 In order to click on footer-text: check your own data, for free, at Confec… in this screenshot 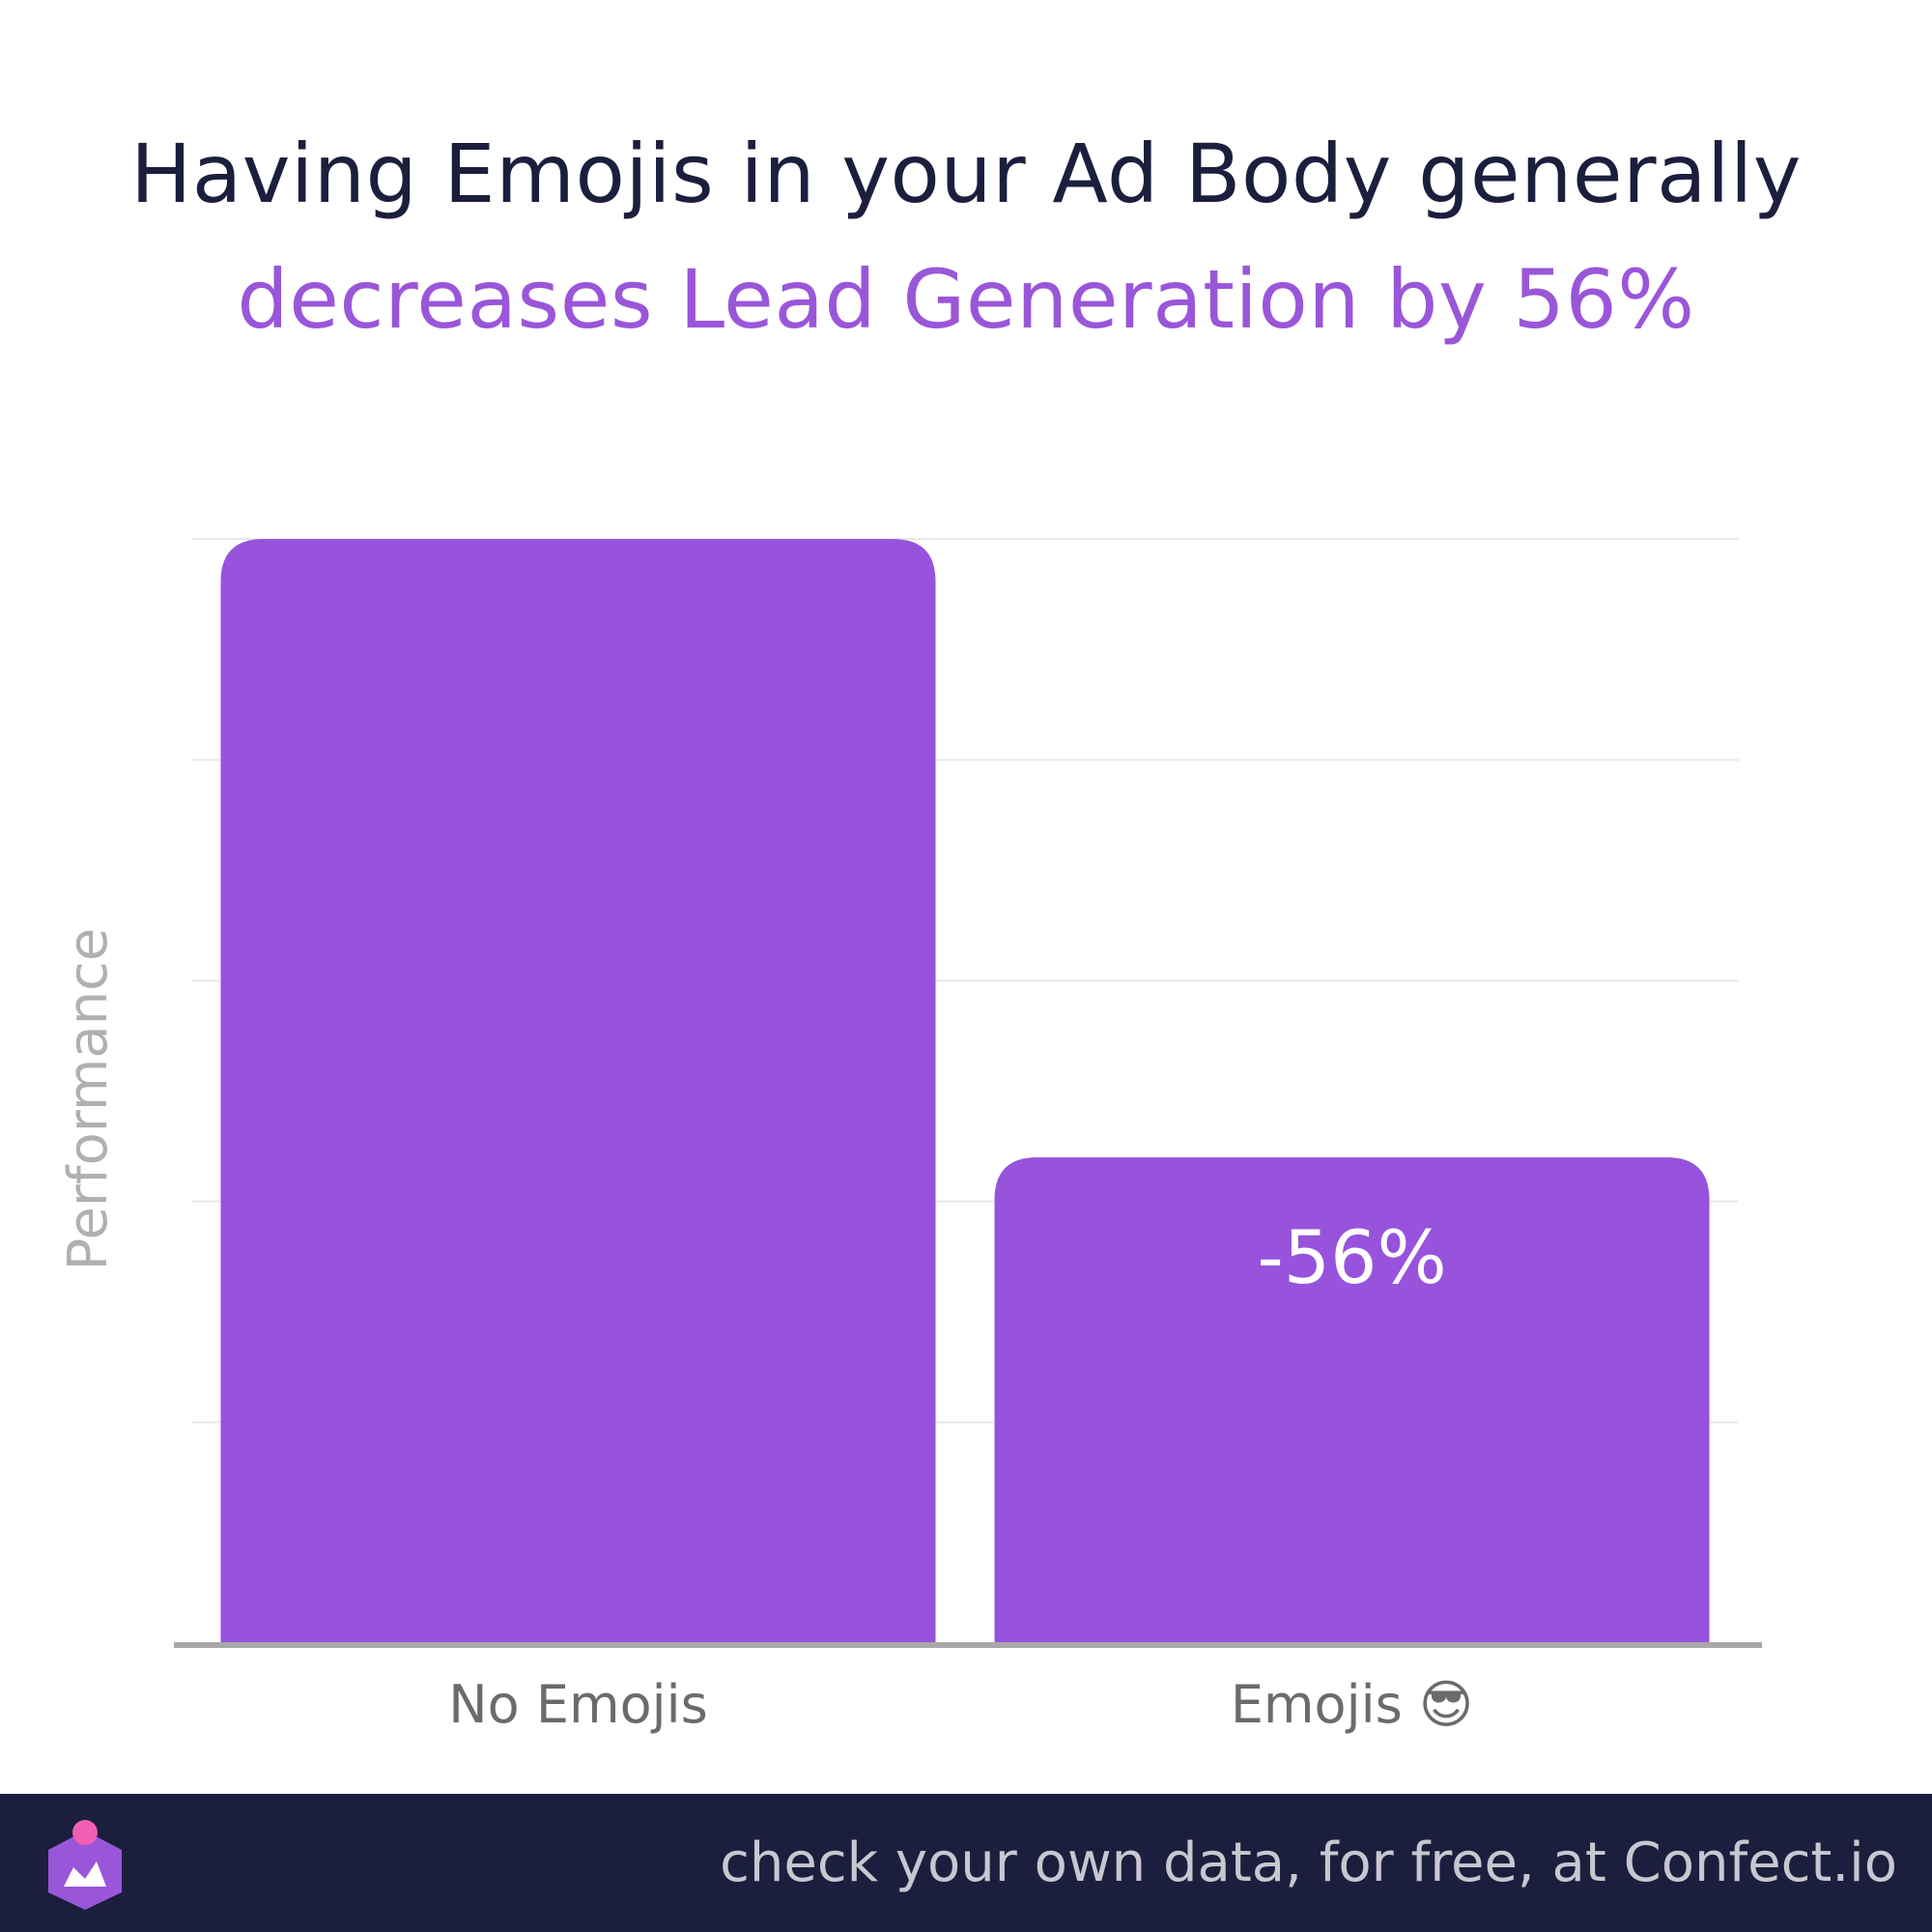, I will do `click(1308, 1863)`.